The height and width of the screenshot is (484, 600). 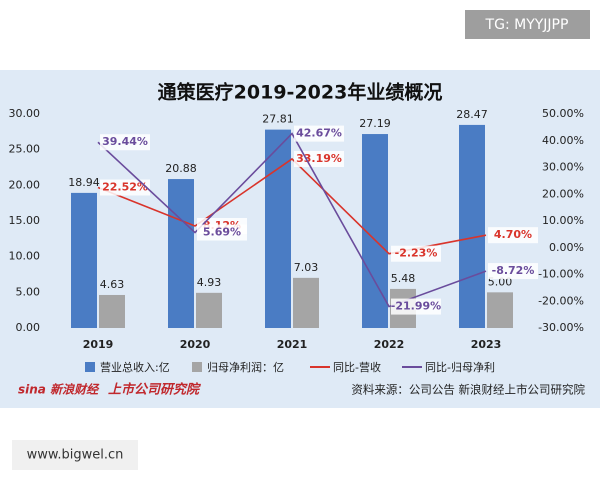 I want to click on watermark-box, so click(x=75, y=455).